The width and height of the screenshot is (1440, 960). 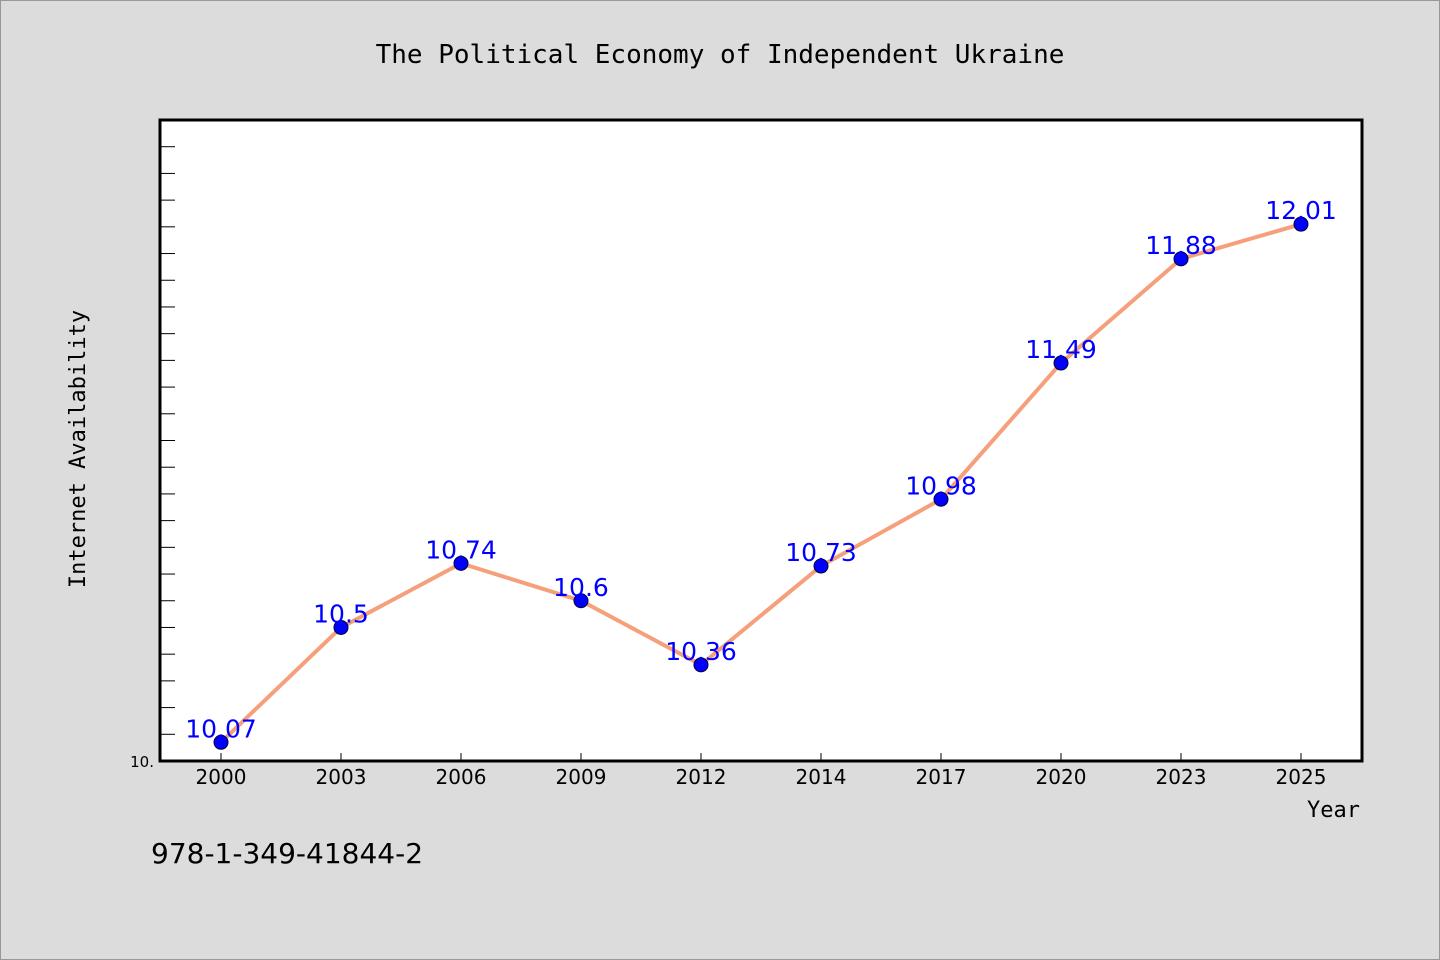 I want to click on x-tick-label: 2006, so click(x=461, y=777).